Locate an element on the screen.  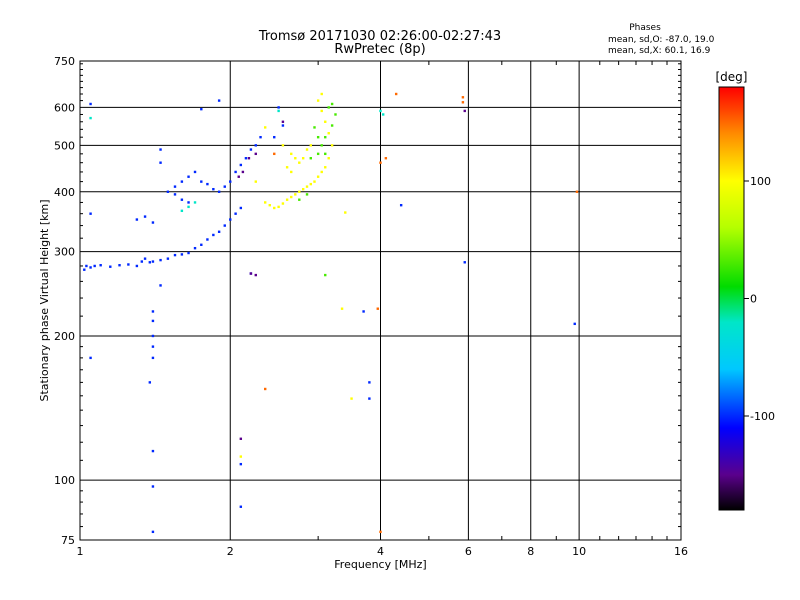
x-tick-label: 10 is located at coordinates (579, 551).